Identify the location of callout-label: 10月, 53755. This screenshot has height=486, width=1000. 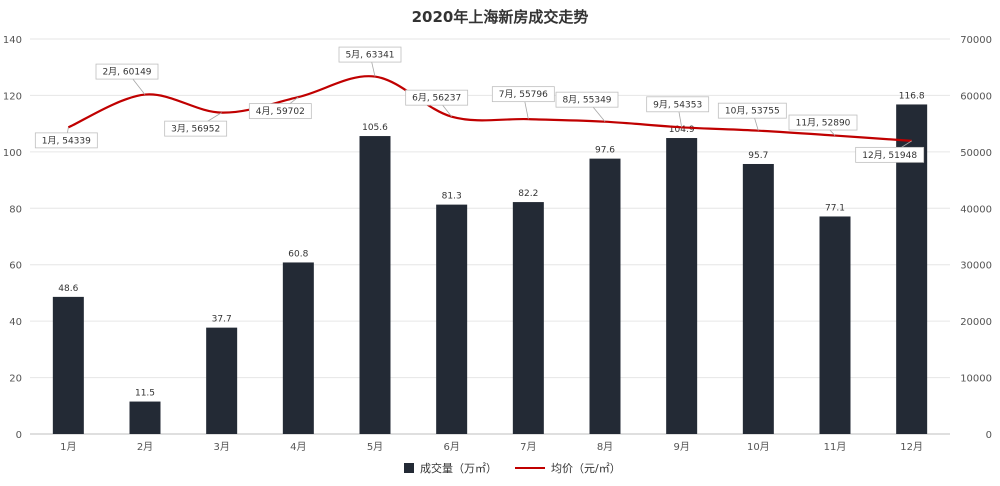
(752, 111).